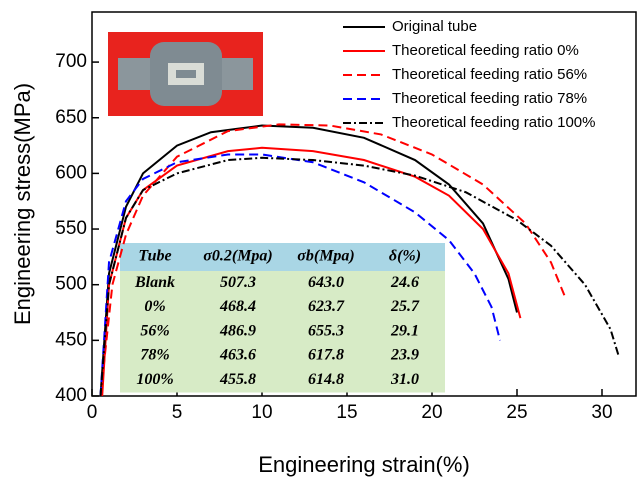  What do you see at coordinates (516, 412) in the screenshot?
I see `x-tick-label: 25` at bounding box center [516, 412].